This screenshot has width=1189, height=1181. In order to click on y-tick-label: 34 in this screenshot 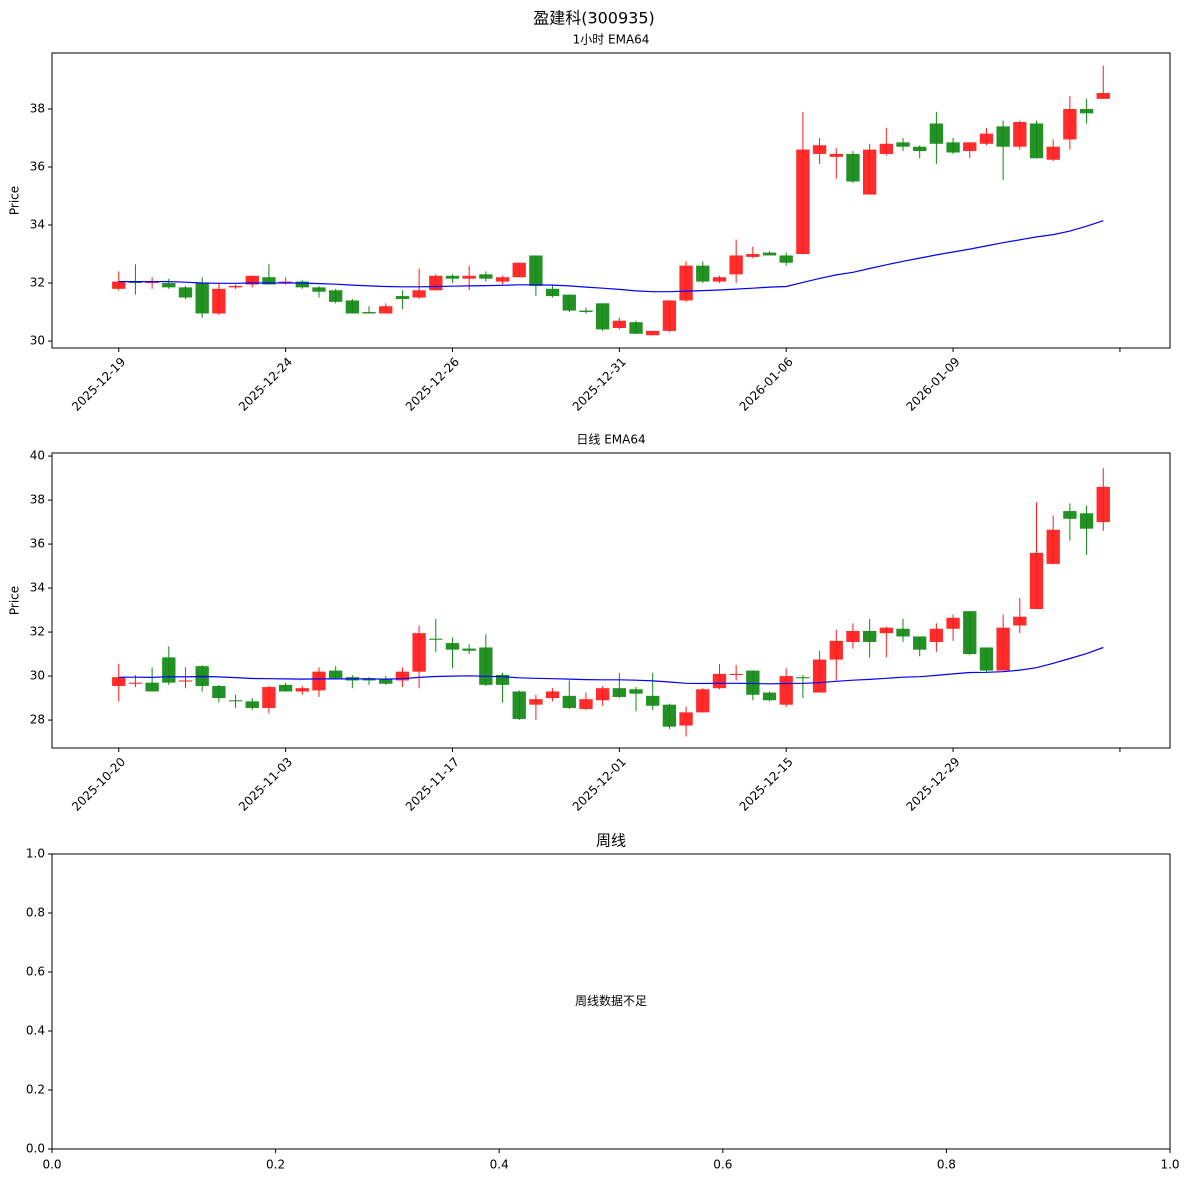, I will do `click(37, 225)`.